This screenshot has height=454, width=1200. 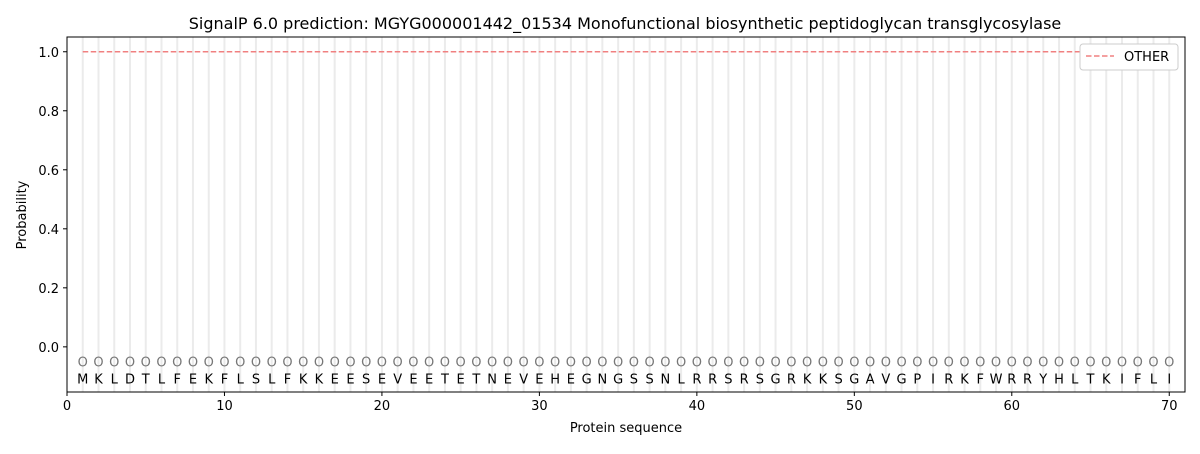 What do you see at coordinates (130, 379) in the screenshot?
I see `residue-label: D` at bounding box center [130, 379].